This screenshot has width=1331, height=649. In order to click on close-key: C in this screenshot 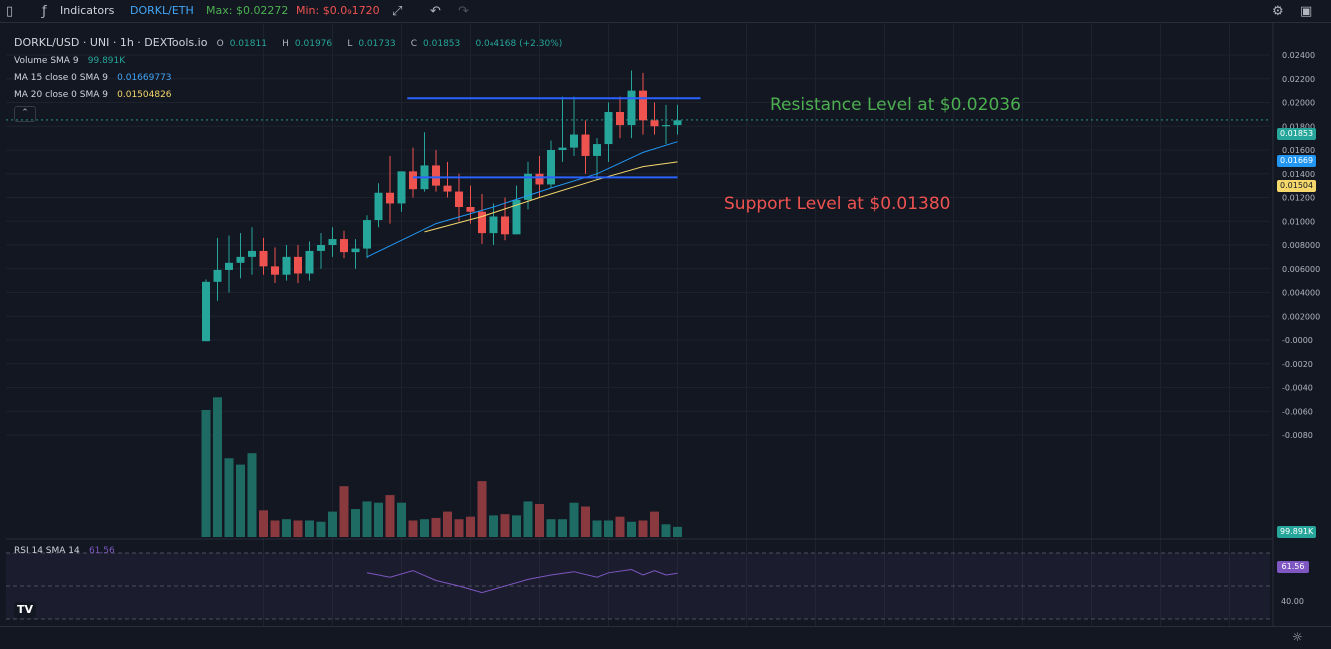, I will do `click(414, 44)`.